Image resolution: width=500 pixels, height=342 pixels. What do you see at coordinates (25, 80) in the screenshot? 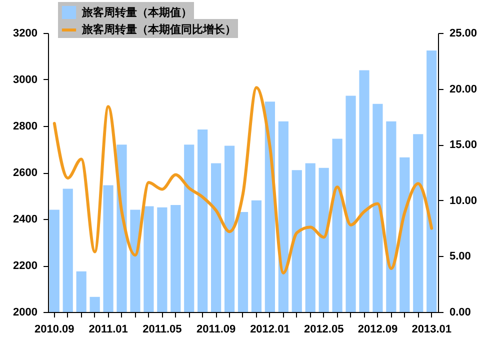
I see `y-tick-label: 3000` at bounding box center [25, 80].